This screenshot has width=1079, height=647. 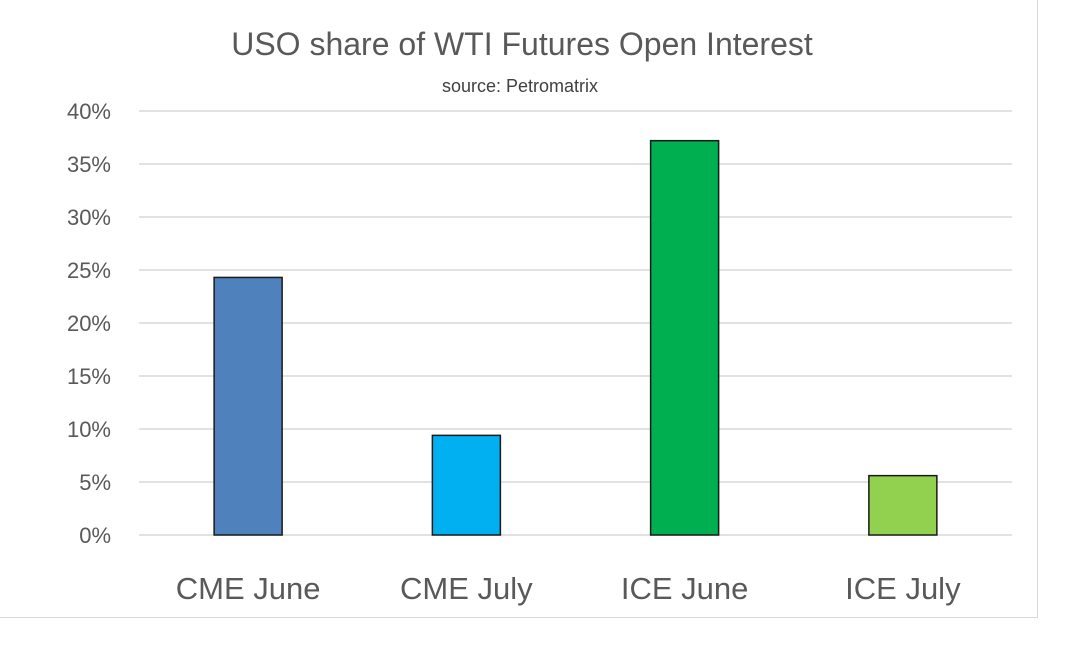 What do you see at coordinates (466, 588) in the screenshot?
I see `x-category-label: CME July` at bounding box center [466, 588].